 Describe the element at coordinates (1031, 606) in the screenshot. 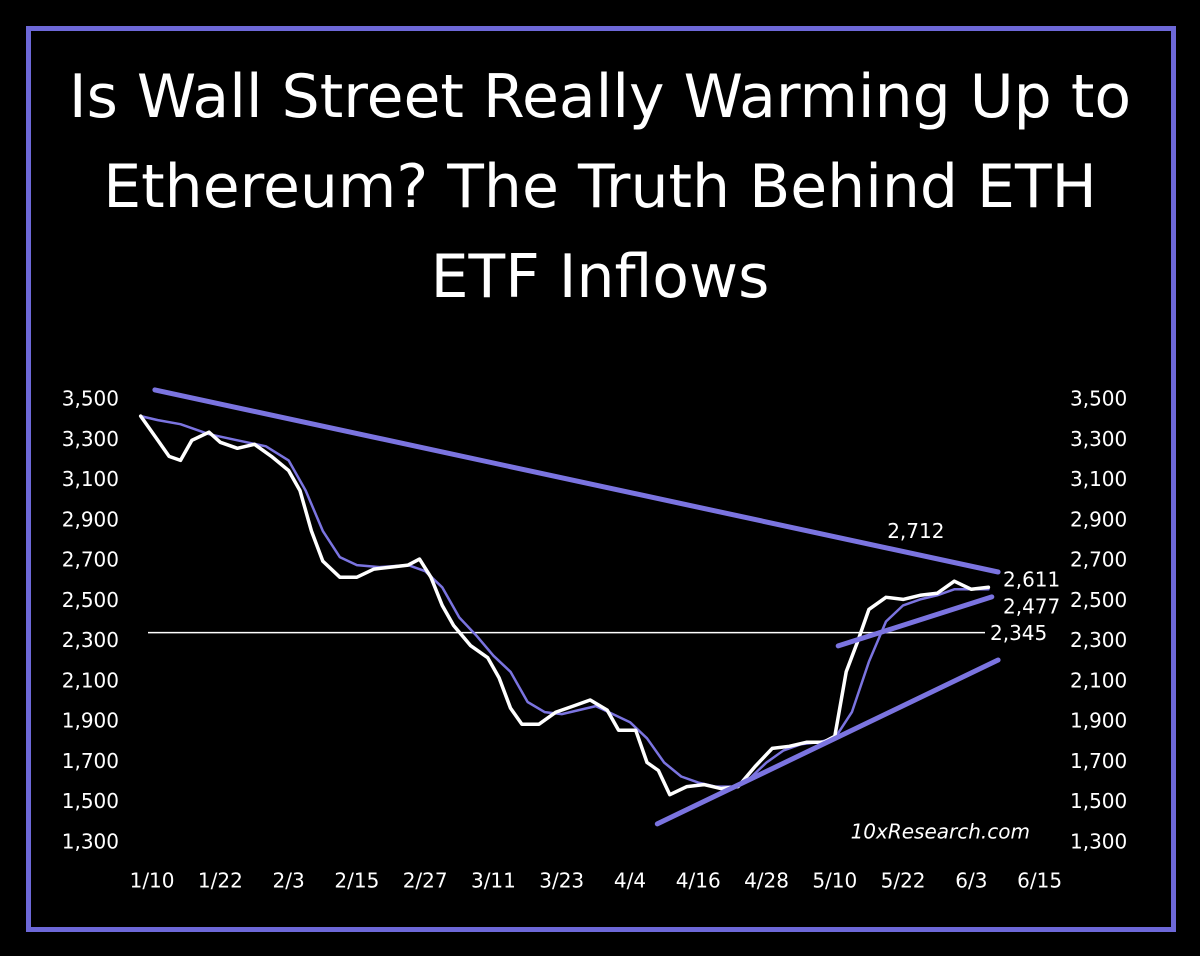

I see `annotation: 2,477` at that location.